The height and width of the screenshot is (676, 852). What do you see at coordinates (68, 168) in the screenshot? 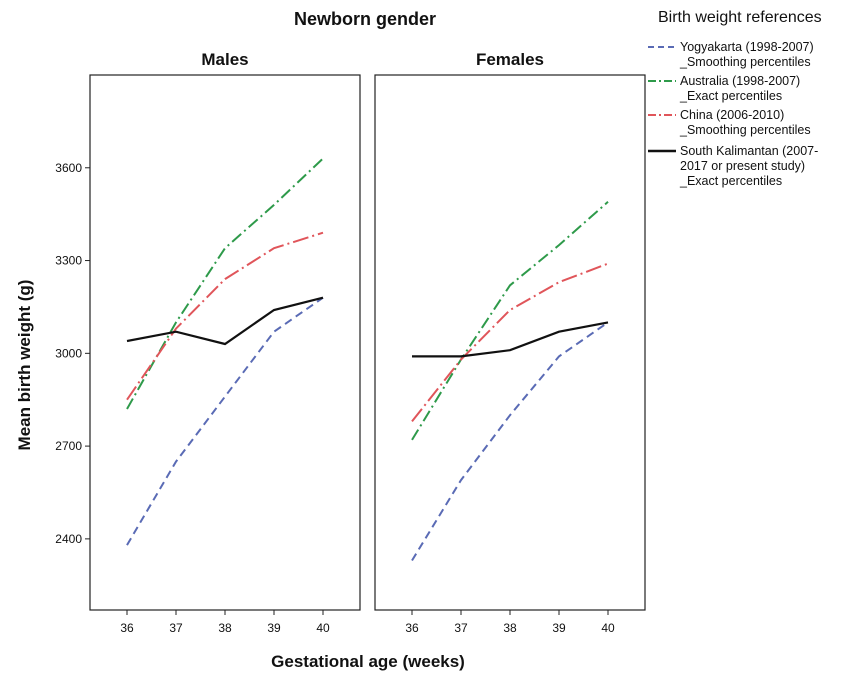
I see `y-tick-label: 3600` at bounding box center [68, 168].